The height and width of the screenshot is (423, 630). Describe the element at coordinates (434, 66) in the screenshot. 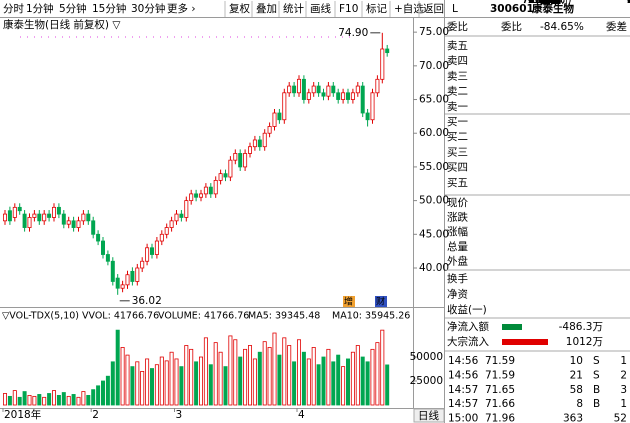

I see `y-tick-label: 70.00` at that location.